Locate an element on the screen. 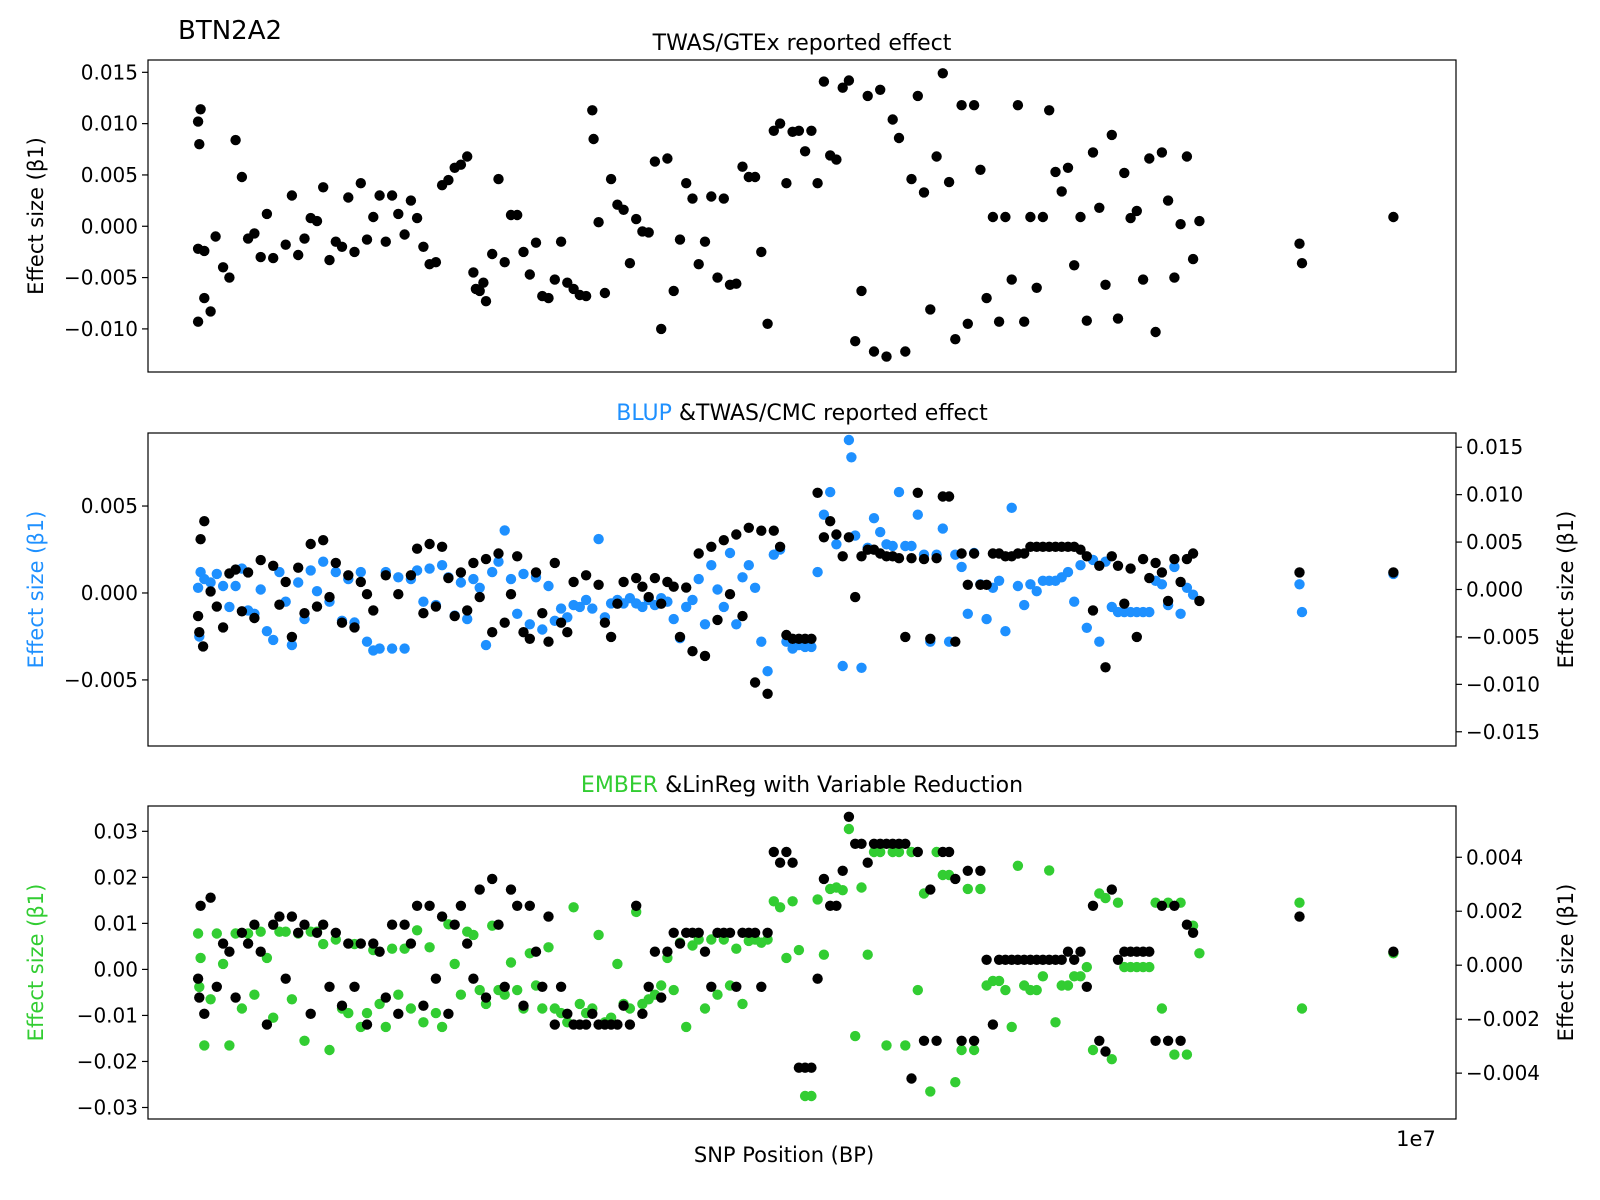 This screenshot has width=1600, height=1200. panel-title: EMBER &LinReg with Variable Reduction is located at coordinates (802, 785).